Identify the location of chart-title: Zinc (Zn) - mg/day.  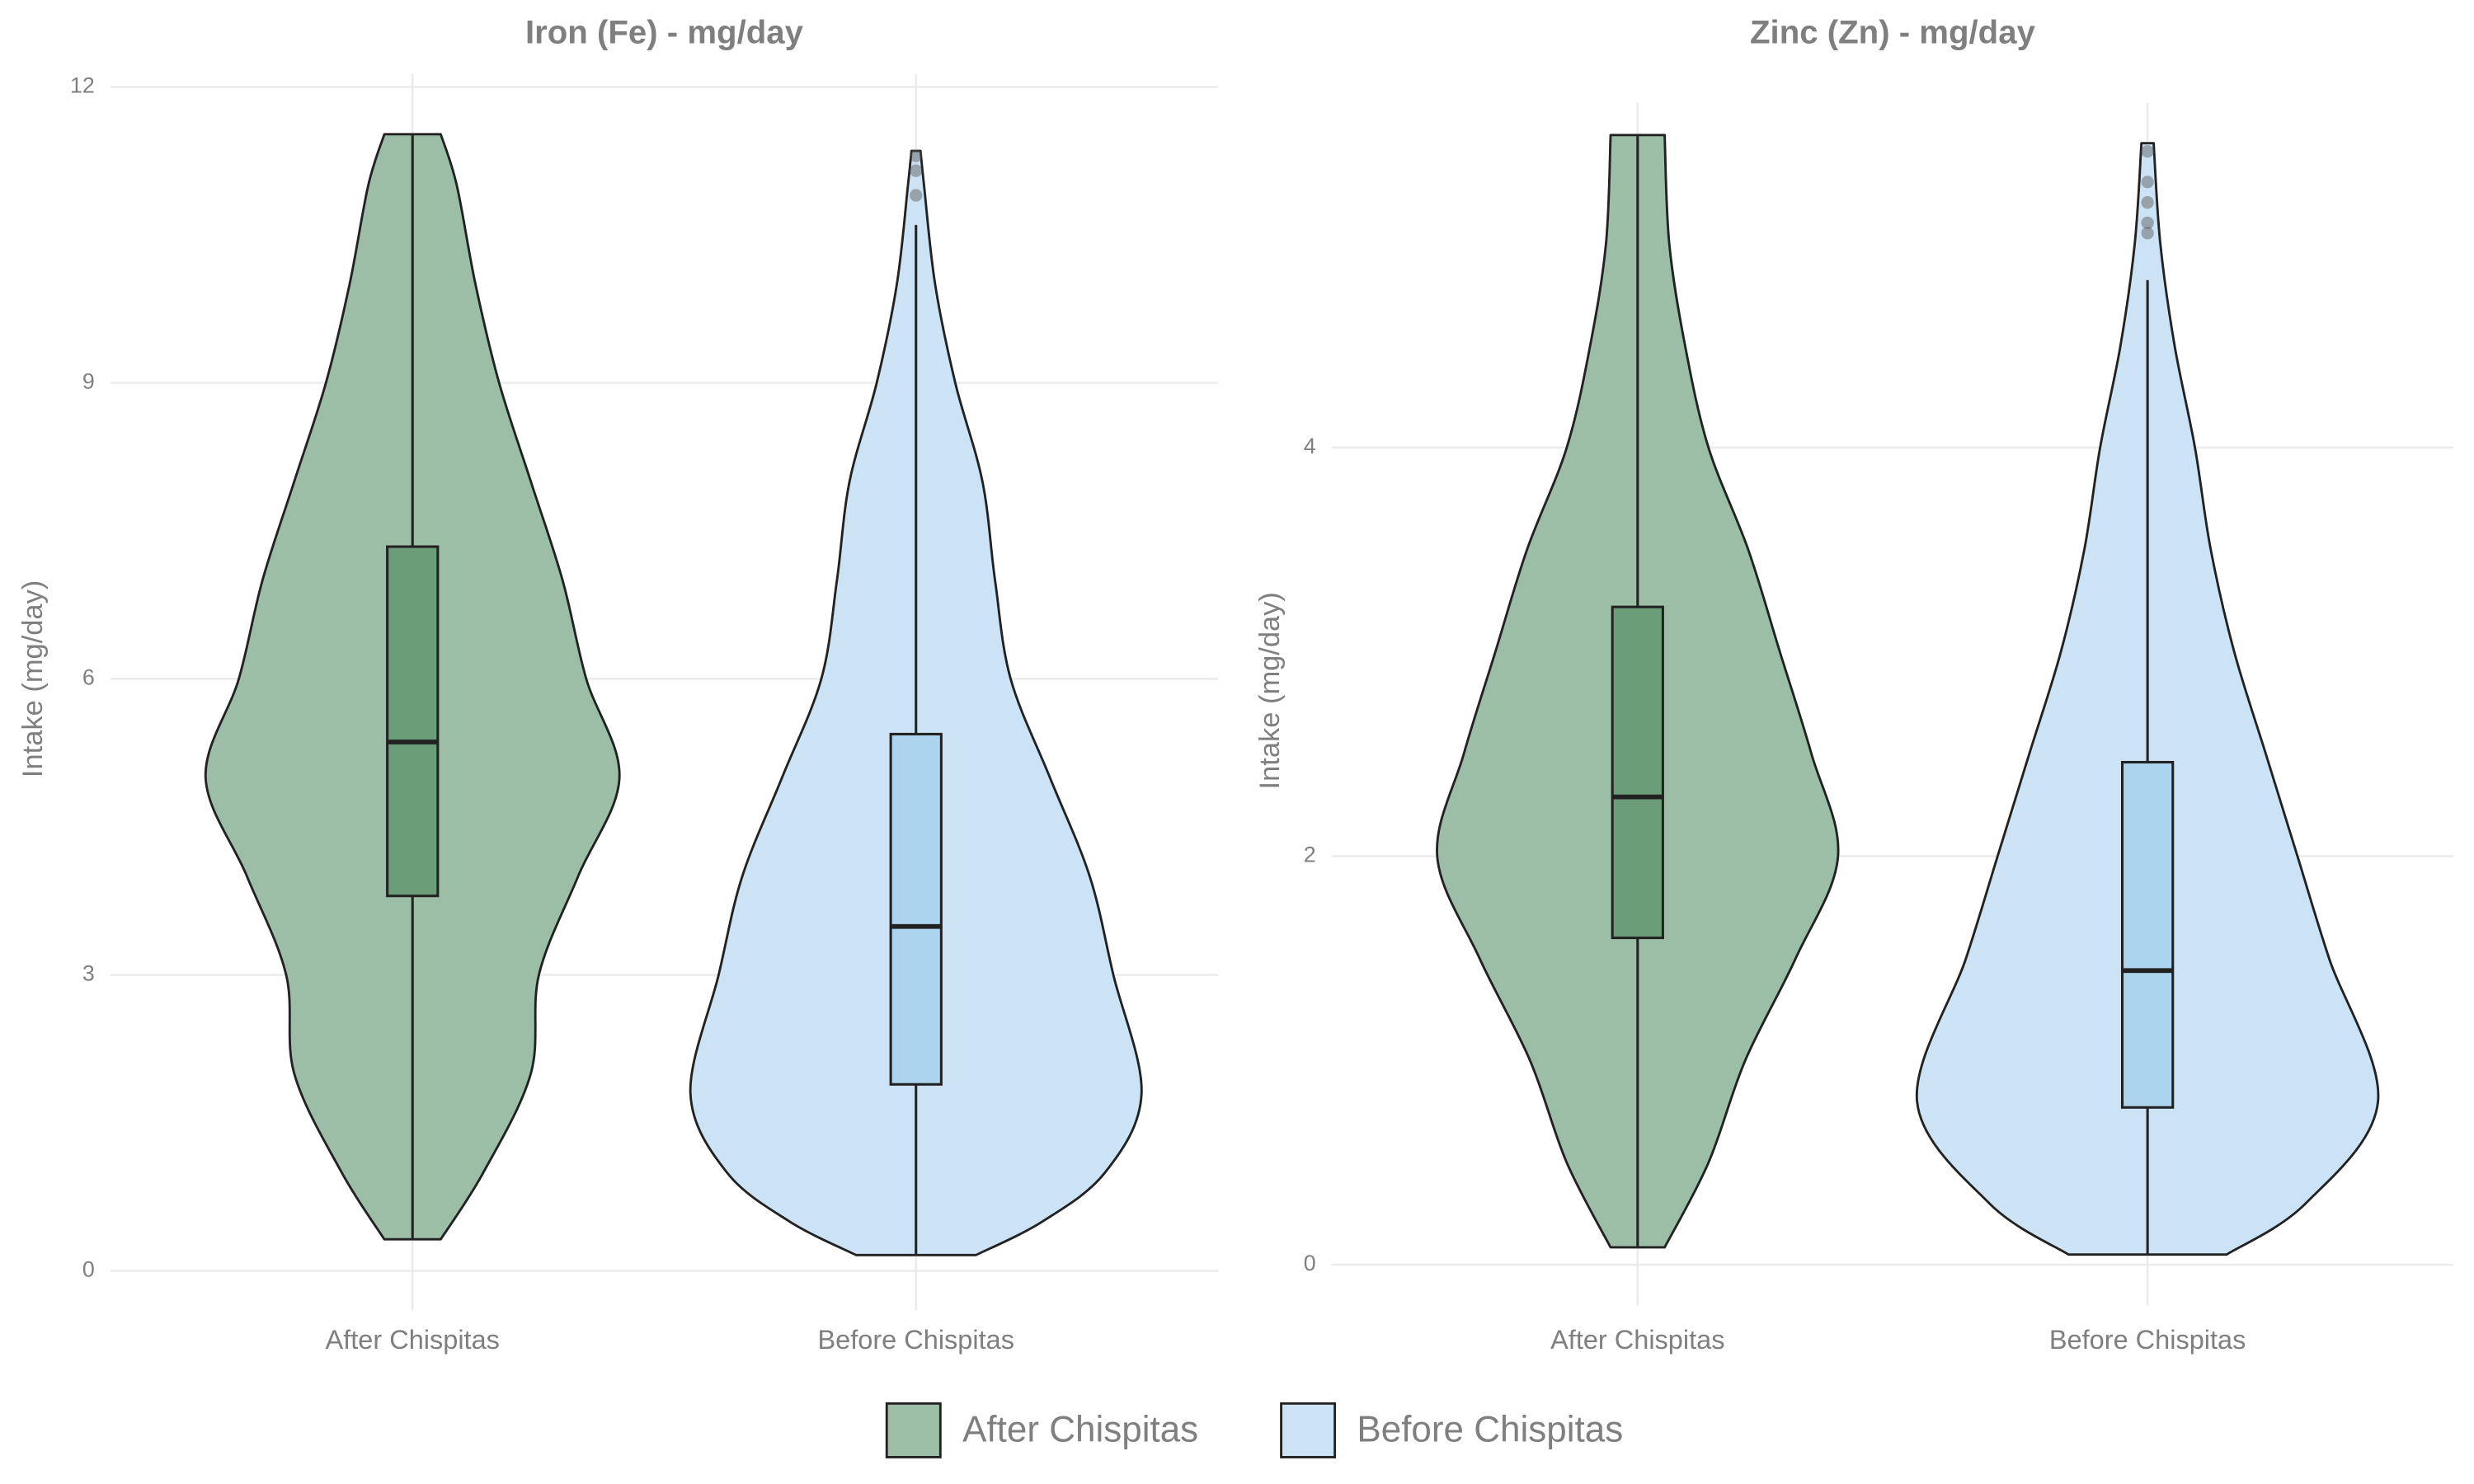
(1893, 32).